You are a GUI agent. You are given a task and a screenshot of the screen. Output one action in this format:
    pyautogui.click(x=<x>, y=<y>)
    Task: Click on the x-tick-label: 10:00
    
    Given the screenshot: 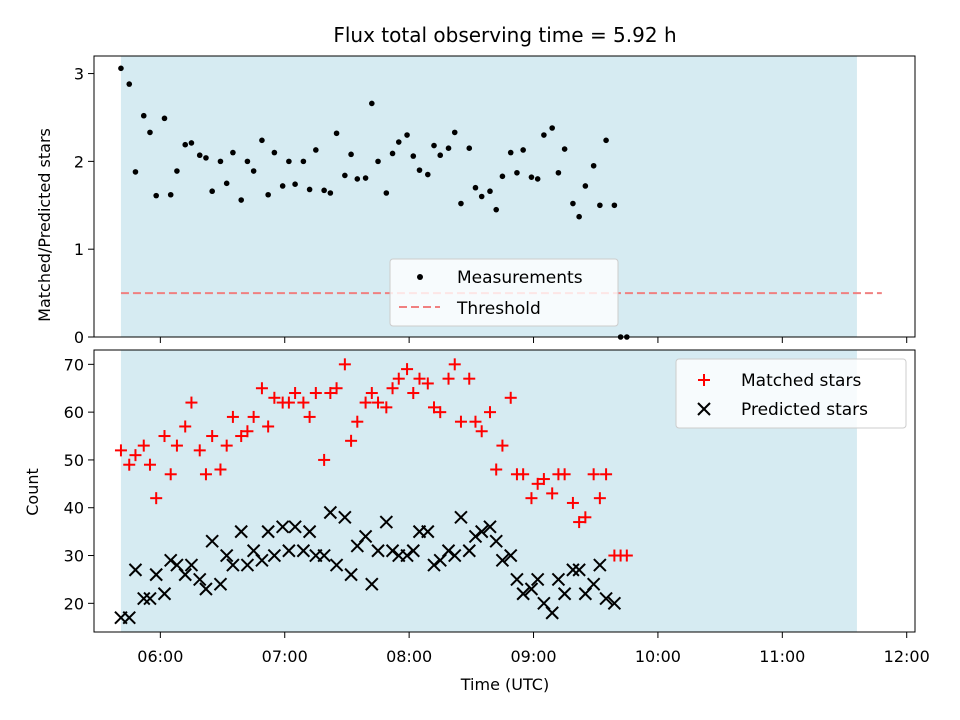 What is the action you would take?
    pyautogui.click(x=658, y=656)
    